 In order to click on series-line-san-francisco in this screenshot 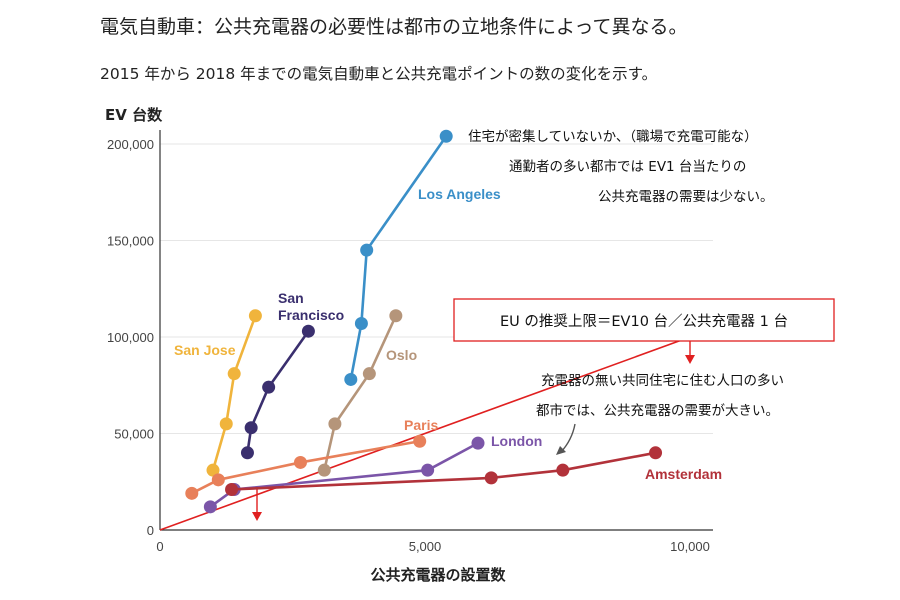, I will do `click(278, 391)`.